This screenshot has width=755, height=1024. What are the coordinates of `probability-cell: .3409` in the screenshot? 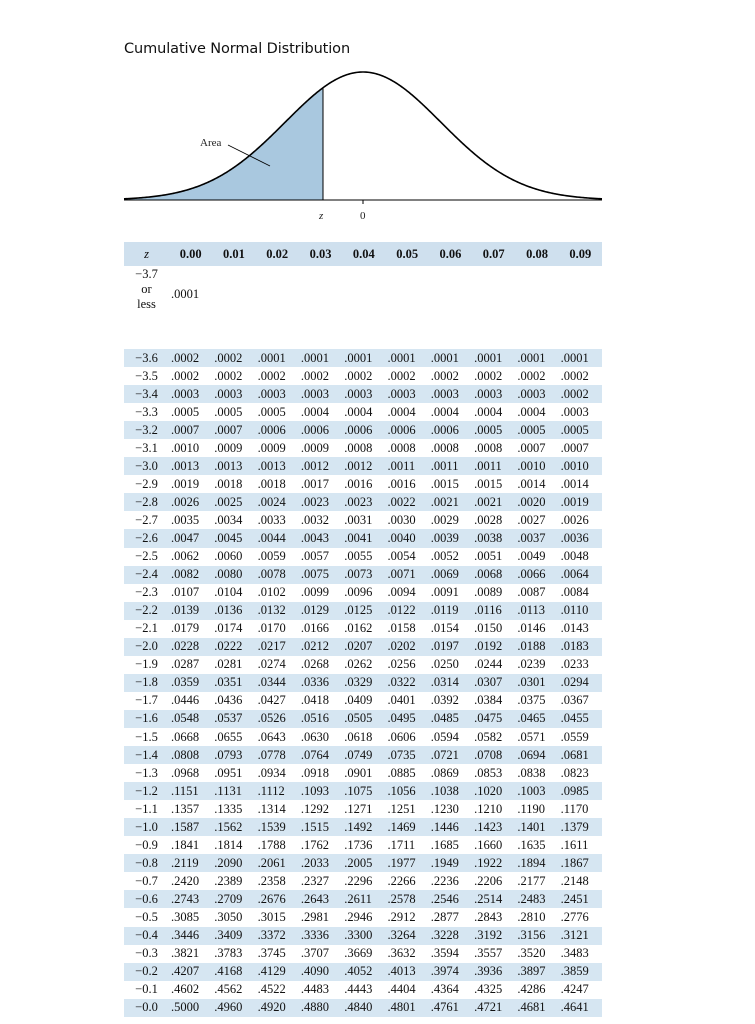 It's located at (228, 935).